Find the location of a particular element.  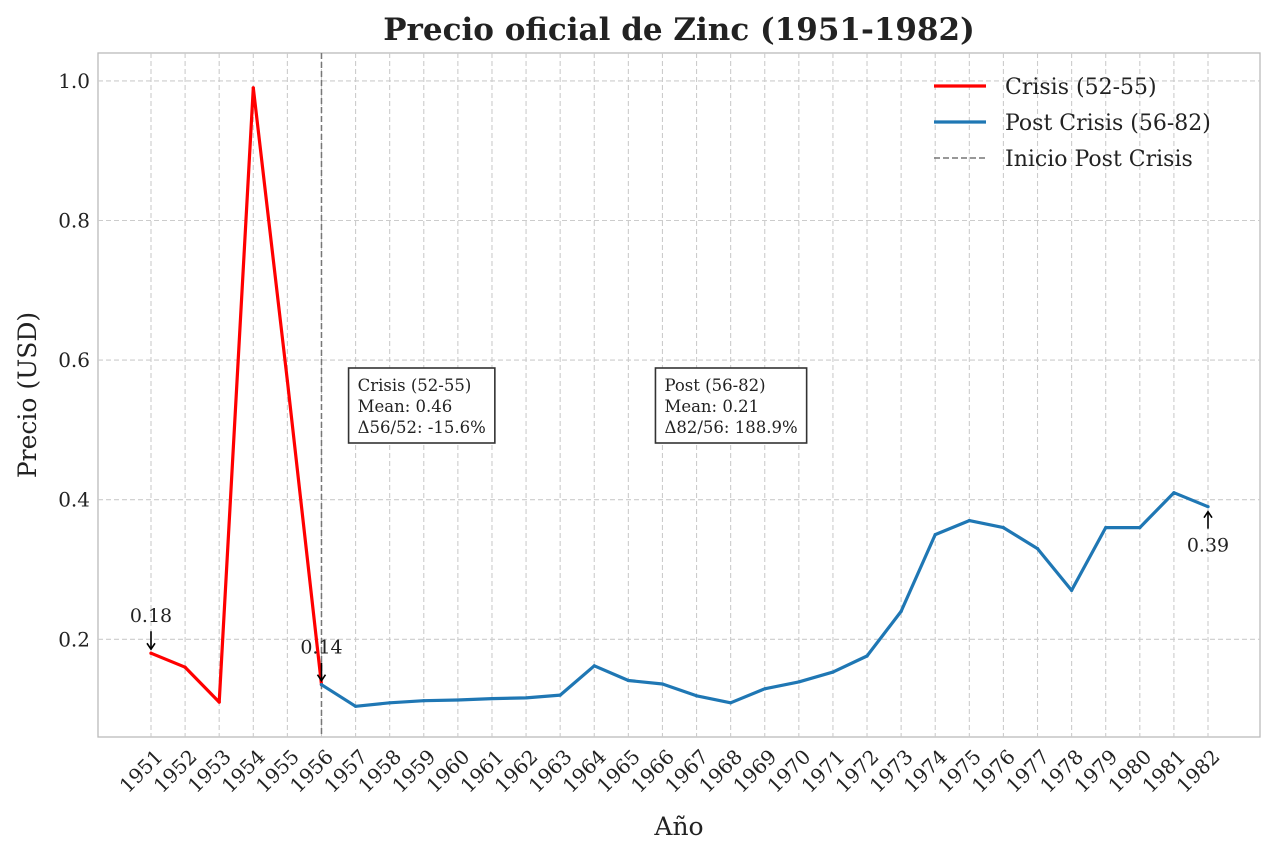

legend-item-0: Crisis (52-55) is located at coordinates (1045, 87).